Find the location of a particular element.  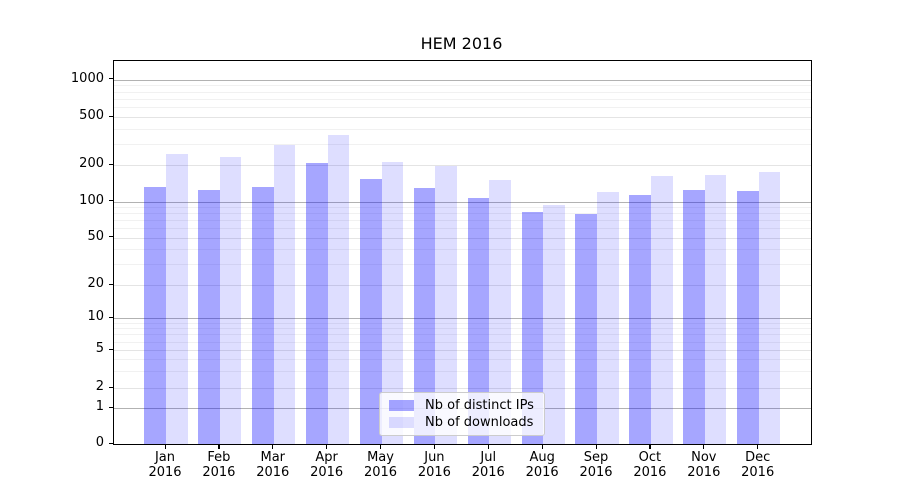

y-tick-label: 50 is located at coordinates (95, 236).